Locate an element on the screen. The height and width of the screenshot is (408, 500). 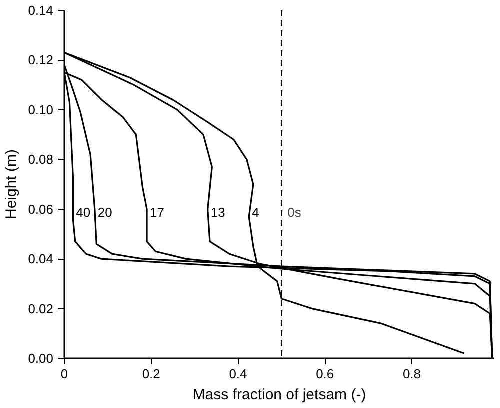
series-label: 4 is located at coordinates (256, 212).